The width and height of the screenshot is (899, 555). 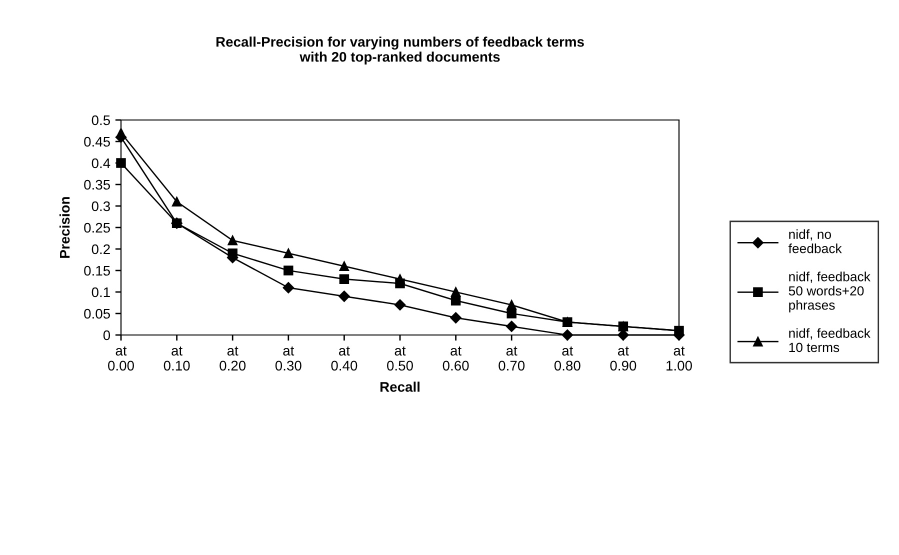 What do you see at coordinates (829, 340) in the screenshot?
I see `legend-label: nidf, feedback 10 terms` at bounding box center [829, 340].